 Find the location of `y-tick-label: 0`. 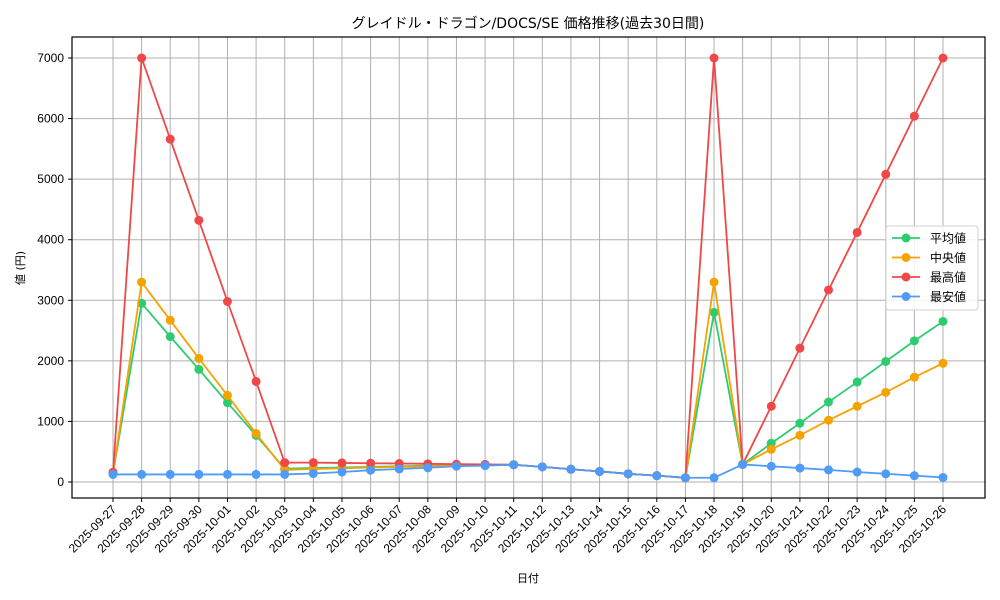

y-tick-label: 0 is located at coordinates (60, 482).